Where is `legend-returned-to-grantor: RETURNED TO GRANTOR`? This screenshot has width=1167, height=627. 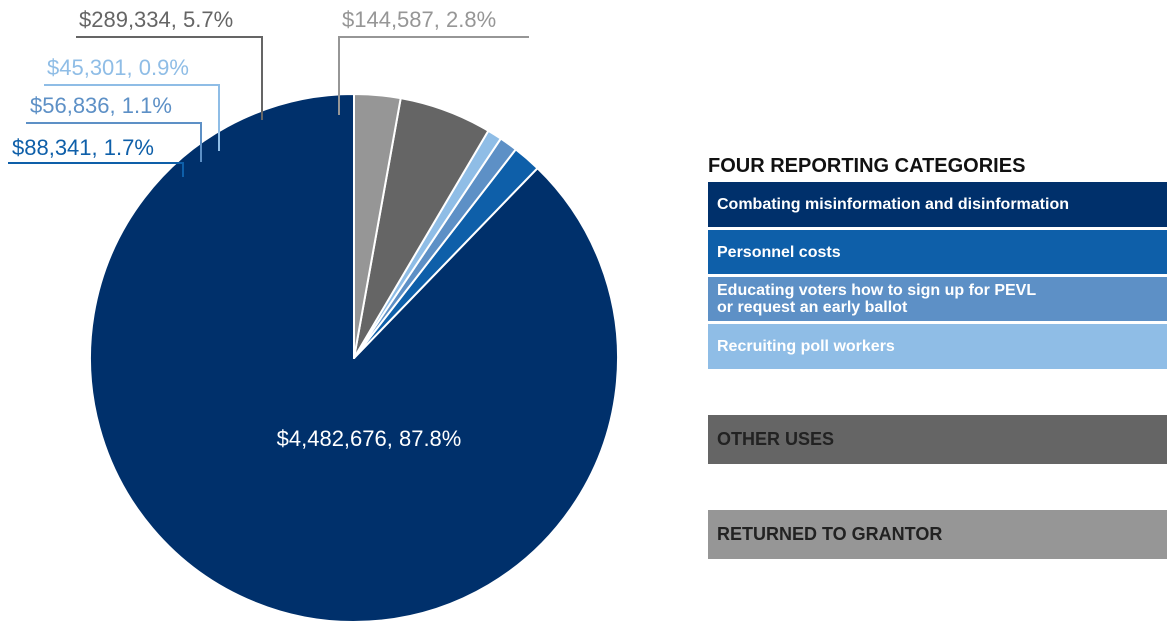 legend-returned-to-grantor: RETURNED TO GRANTOR is located at coordinates (937, 534).